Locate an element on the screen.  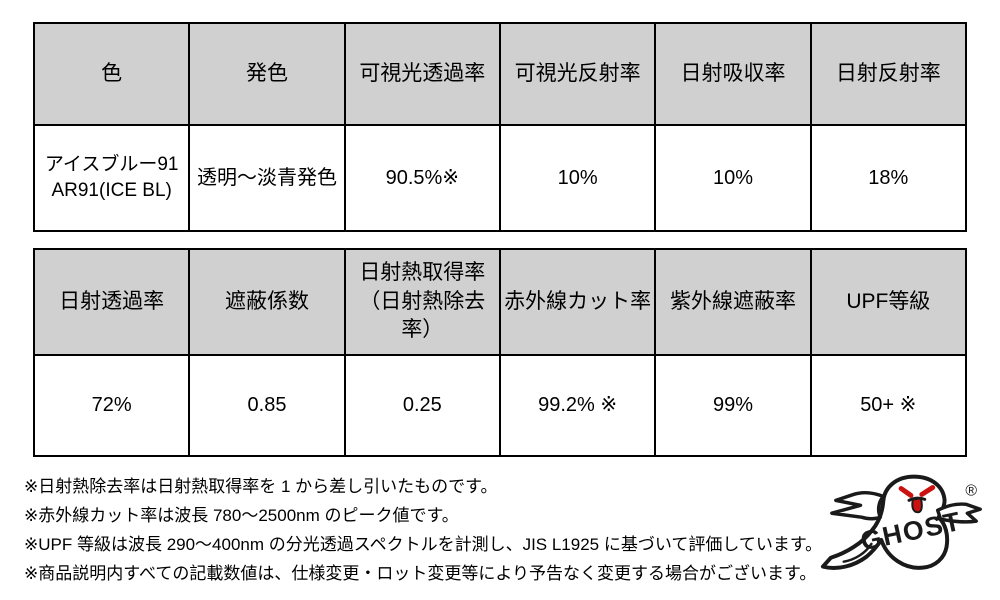
ghost-right-eye is located at coordinates (927, 491).